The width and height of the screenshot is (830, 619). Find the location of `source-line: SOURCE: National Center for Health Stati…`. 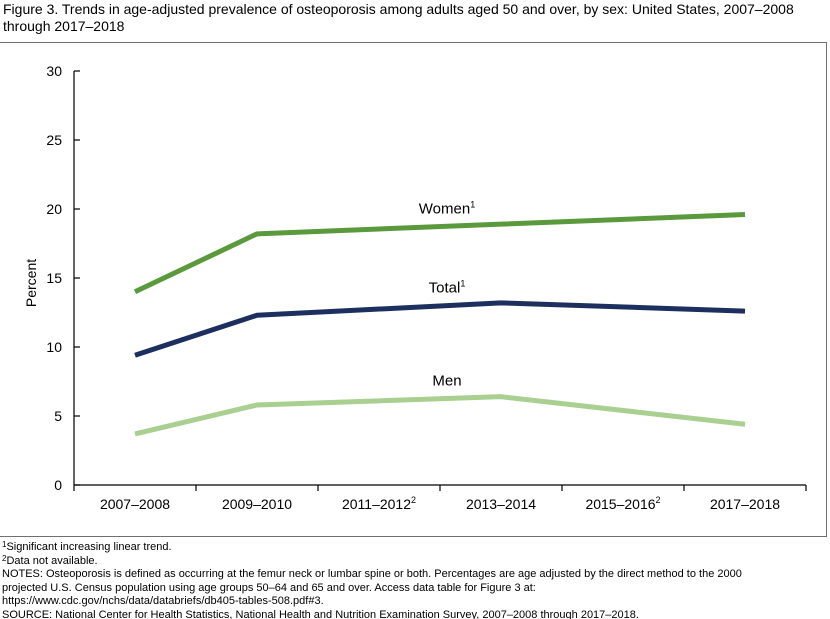

source-line: SOURCE: National Center for Health Stati… is located at coordinates (320, 613).